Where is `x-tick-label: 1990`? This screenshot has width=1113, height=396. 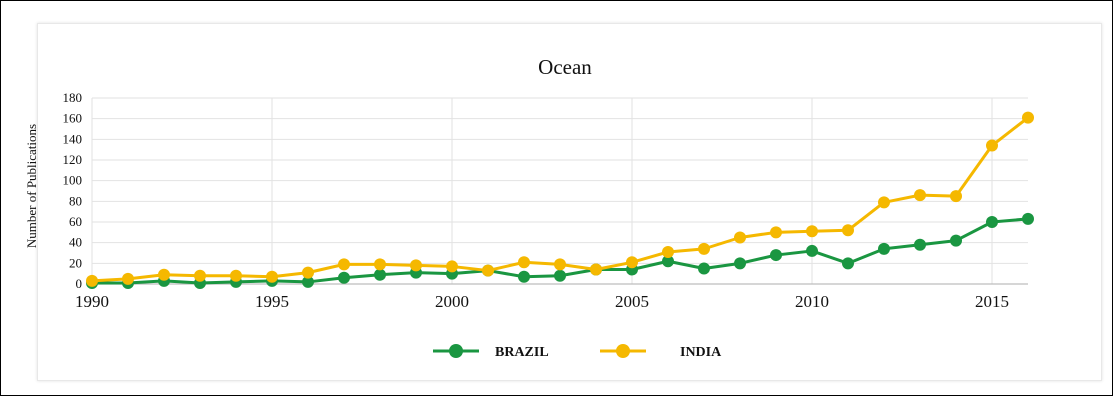
x-tick-label: 1990 is located at coordinates (92, 301).